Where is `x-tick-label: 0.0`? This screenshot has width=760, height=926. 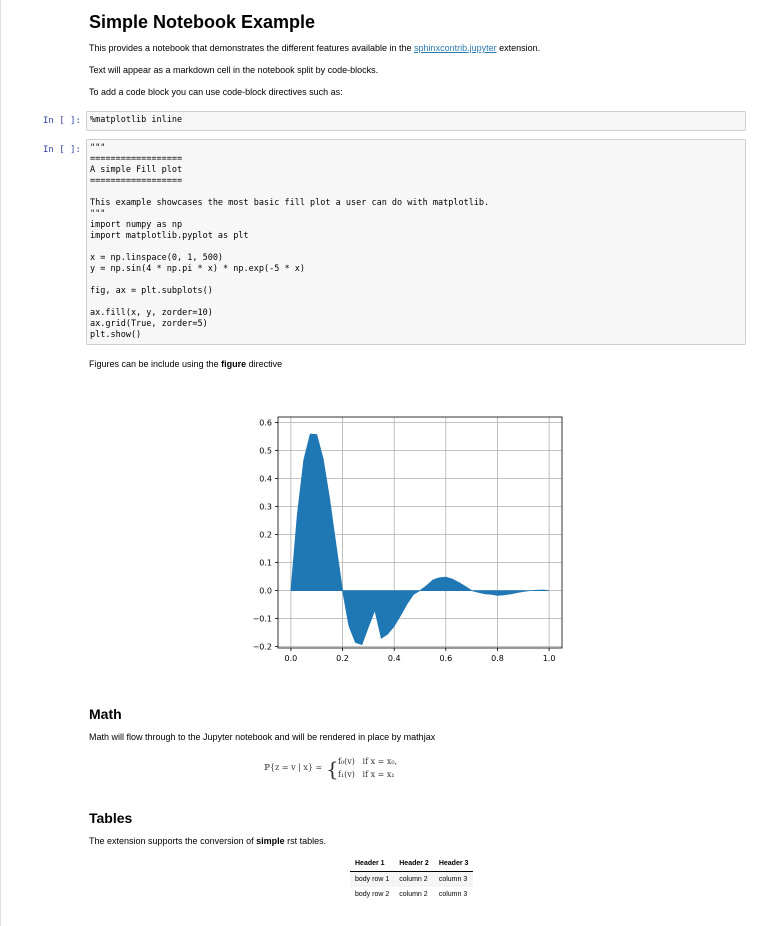
x-tick-label: 0.0 is located at coordinates (291, 658).